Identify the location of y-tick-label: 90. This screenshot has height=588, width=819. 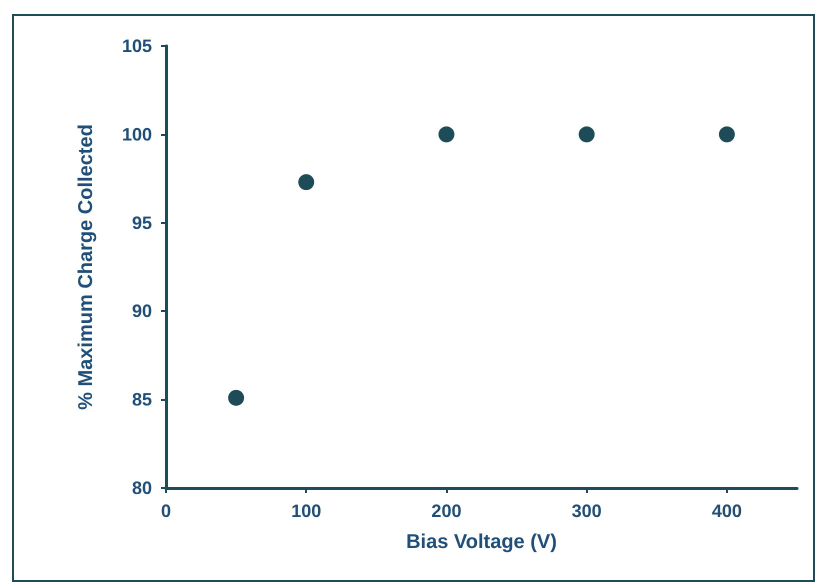
(142, 311).